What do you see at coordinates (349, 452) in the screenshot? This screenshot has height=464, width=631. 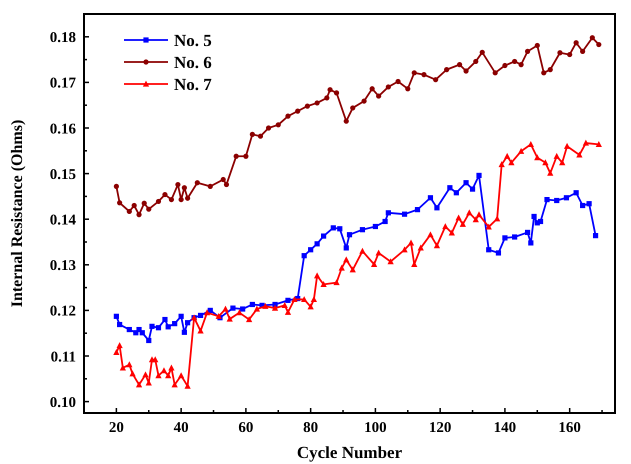 I see `x-axis-title: Cycle Number` at bounding box center [349, 452].